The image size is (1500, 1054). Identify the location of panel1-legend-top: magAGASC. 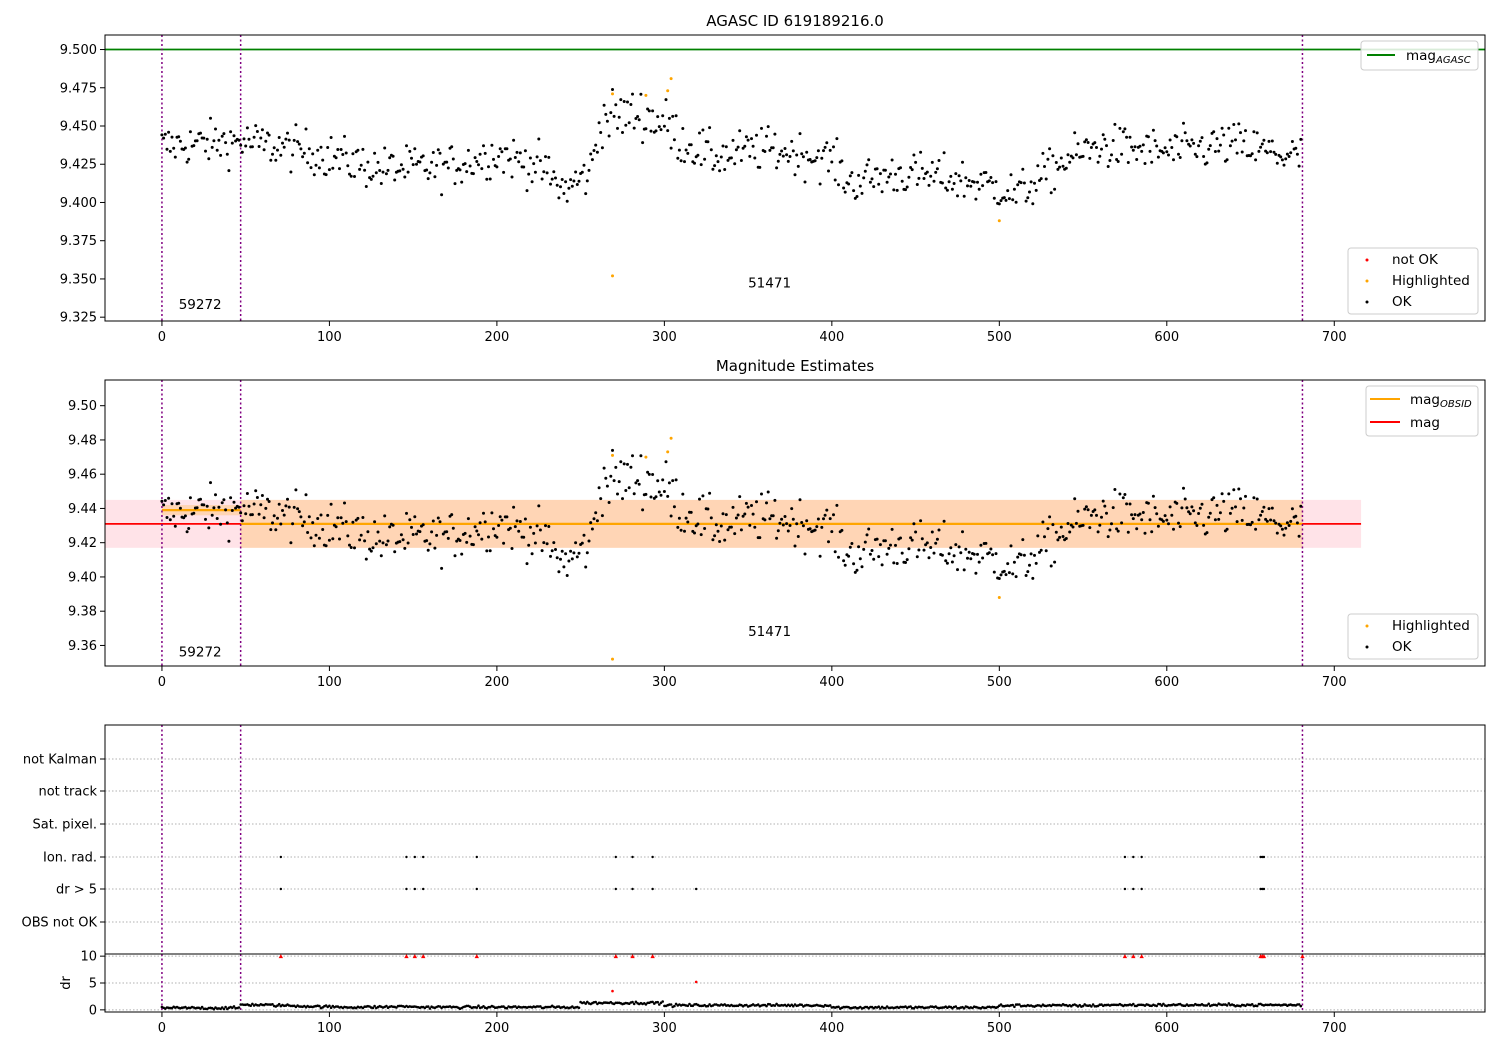
(1419, 55).